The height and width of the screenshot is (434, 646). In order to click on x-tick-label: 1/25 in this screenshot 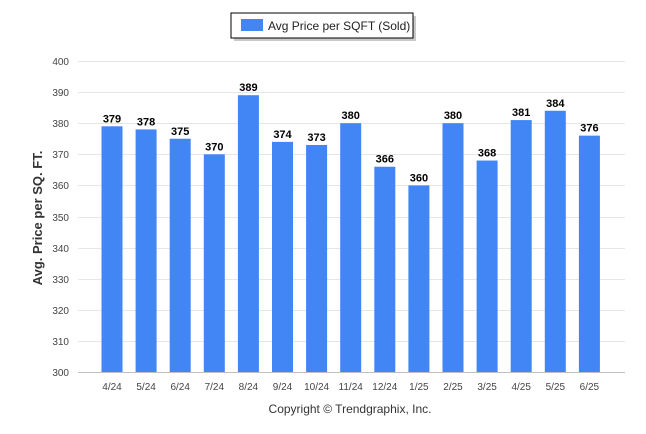, I will do `click(419, 387)`.